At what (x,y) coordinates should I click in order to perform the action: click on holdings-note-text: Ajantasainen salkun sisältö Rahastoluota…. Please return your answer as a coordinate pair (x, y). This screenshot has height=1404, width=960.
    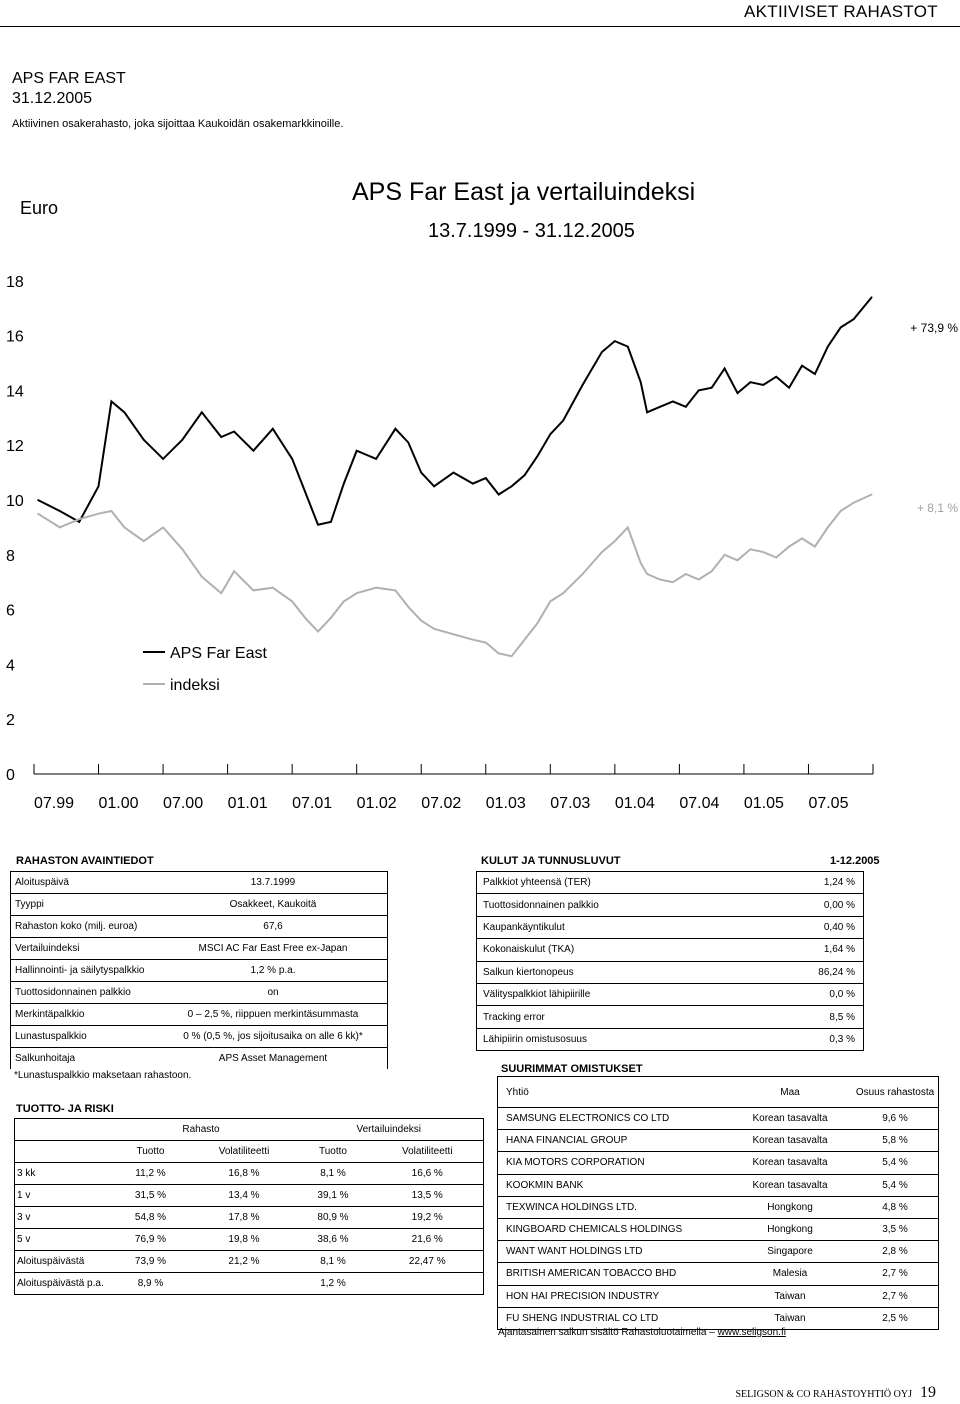
    Looking at the image, I should click on (606, 1332).